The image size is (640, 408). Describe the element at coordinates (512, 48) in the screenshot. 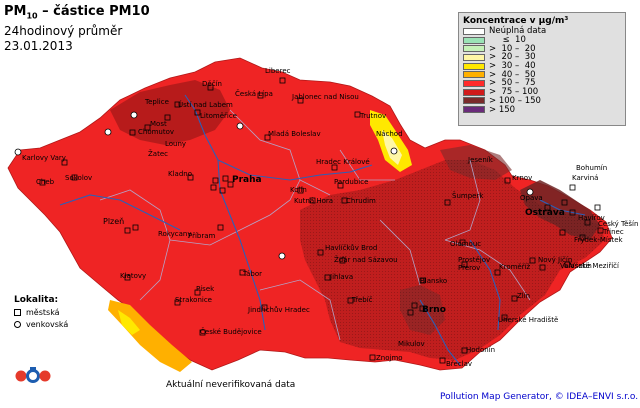

I see `legend-label: > 10 – 20` at that location.